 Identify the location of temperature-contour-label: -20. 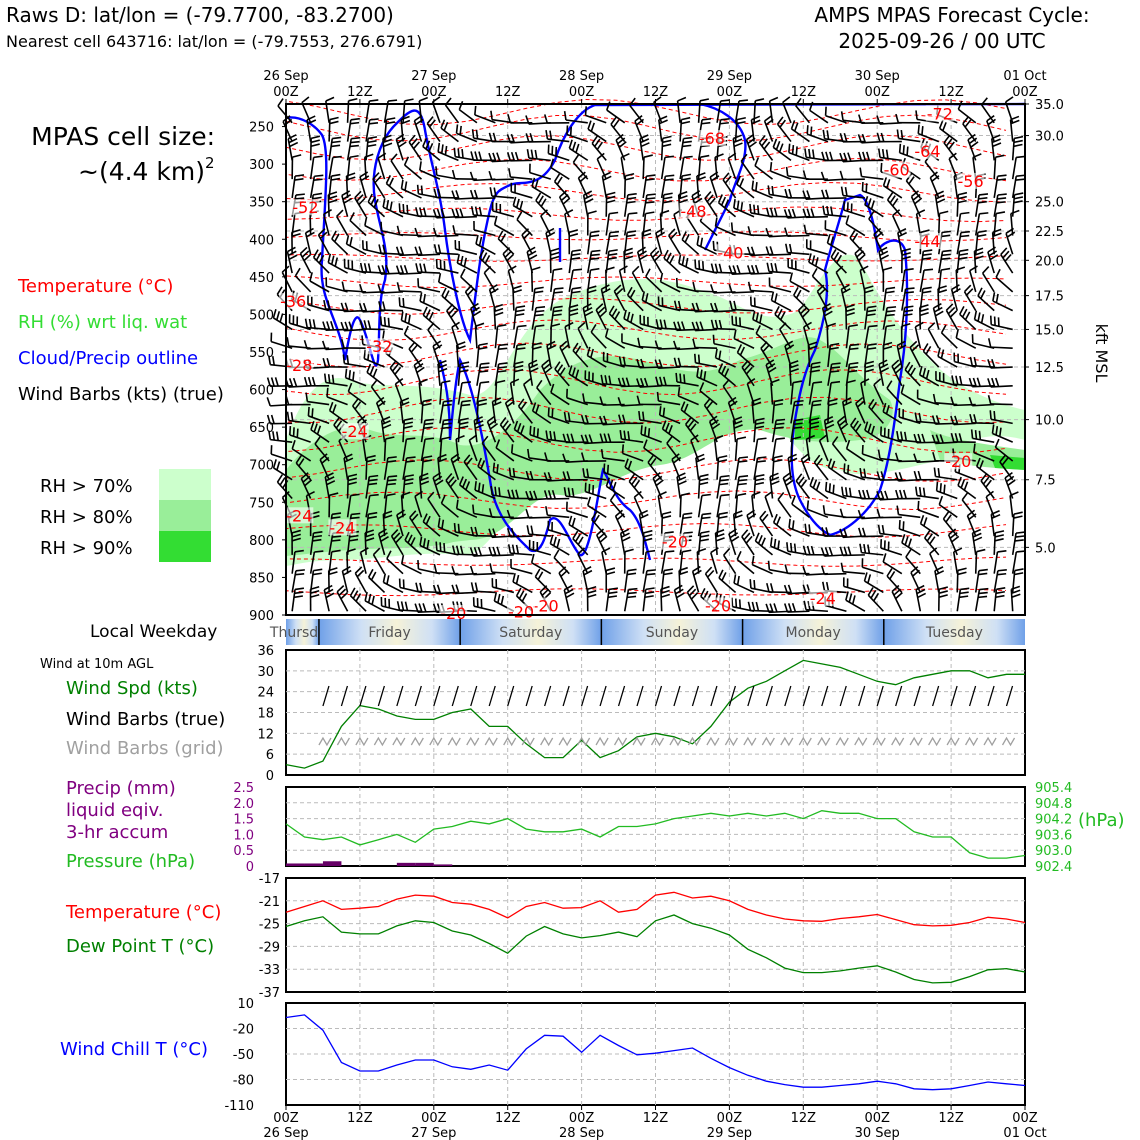
(675, 542).